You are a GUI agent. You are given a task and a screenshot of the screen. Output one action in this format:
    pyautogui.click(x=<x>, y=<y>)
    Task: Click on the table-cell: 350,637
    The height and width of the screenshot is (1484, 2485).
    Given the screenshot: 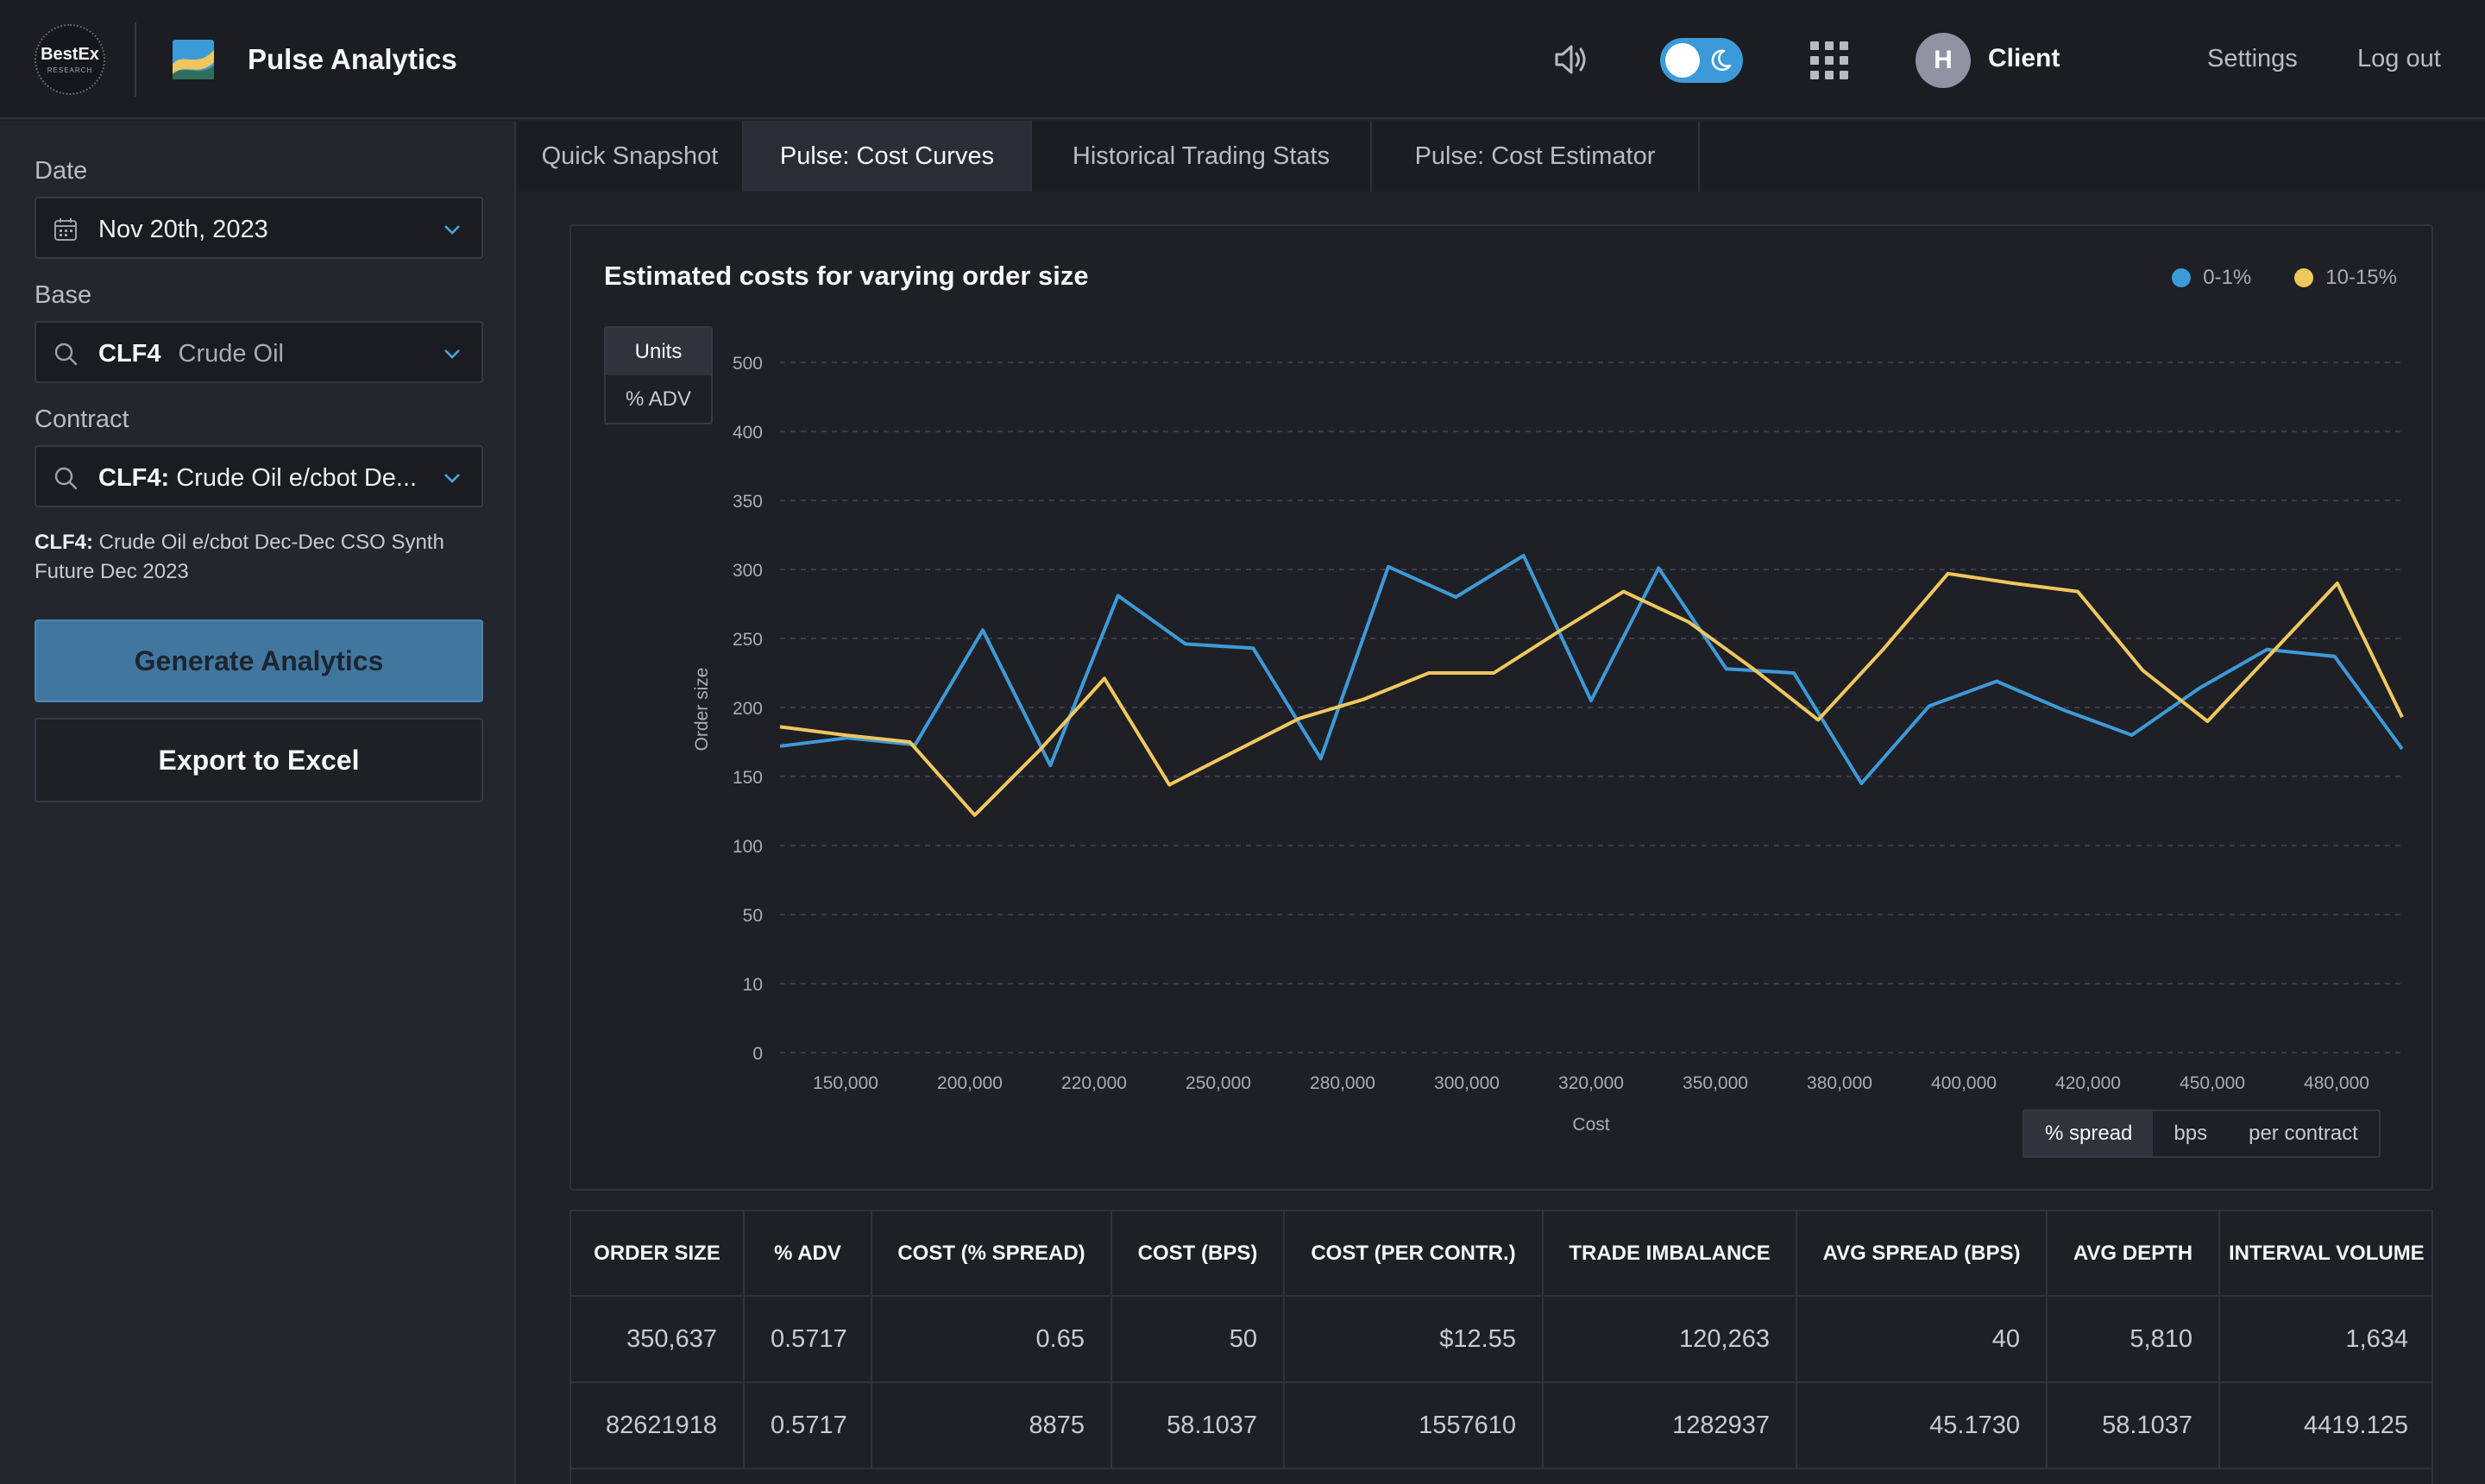 What is the action you would take?
    pyautogui.click(x=658, y=1340)
    